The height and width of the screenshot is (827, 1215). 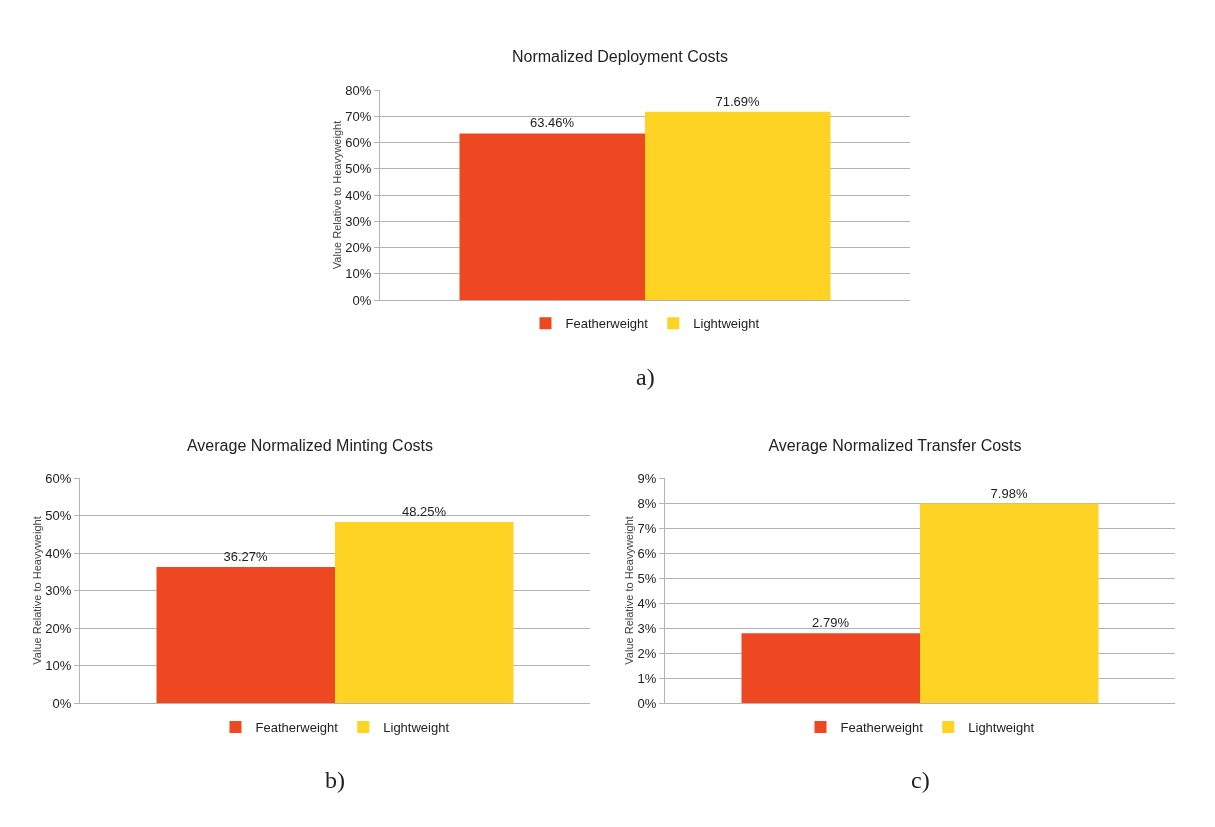 What do you see at coordinates (424, 512) in the screenshot?
I see `data-label: 48.25%` at bounding box center [424, 512].